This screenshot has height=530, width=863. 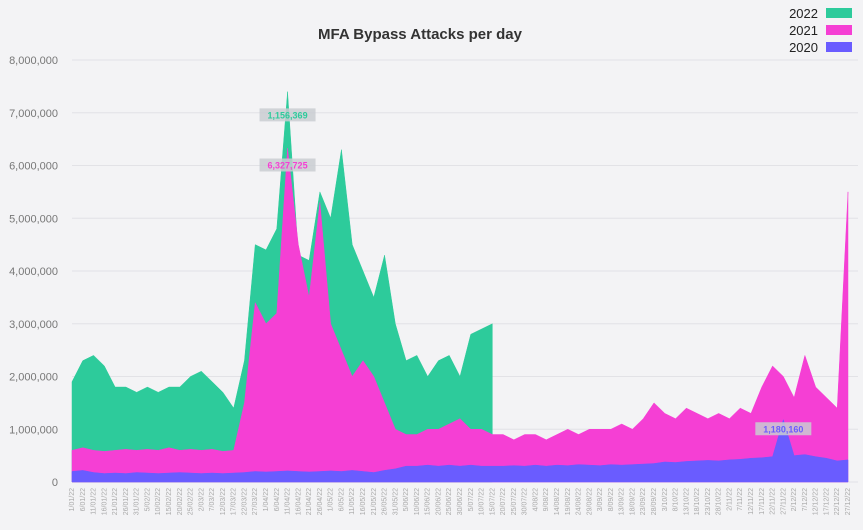 What do you see at coordinates (460, 501) in the screenshot?
I see `x-tick-label: 30/06/22` at bounding box center [460, 501].